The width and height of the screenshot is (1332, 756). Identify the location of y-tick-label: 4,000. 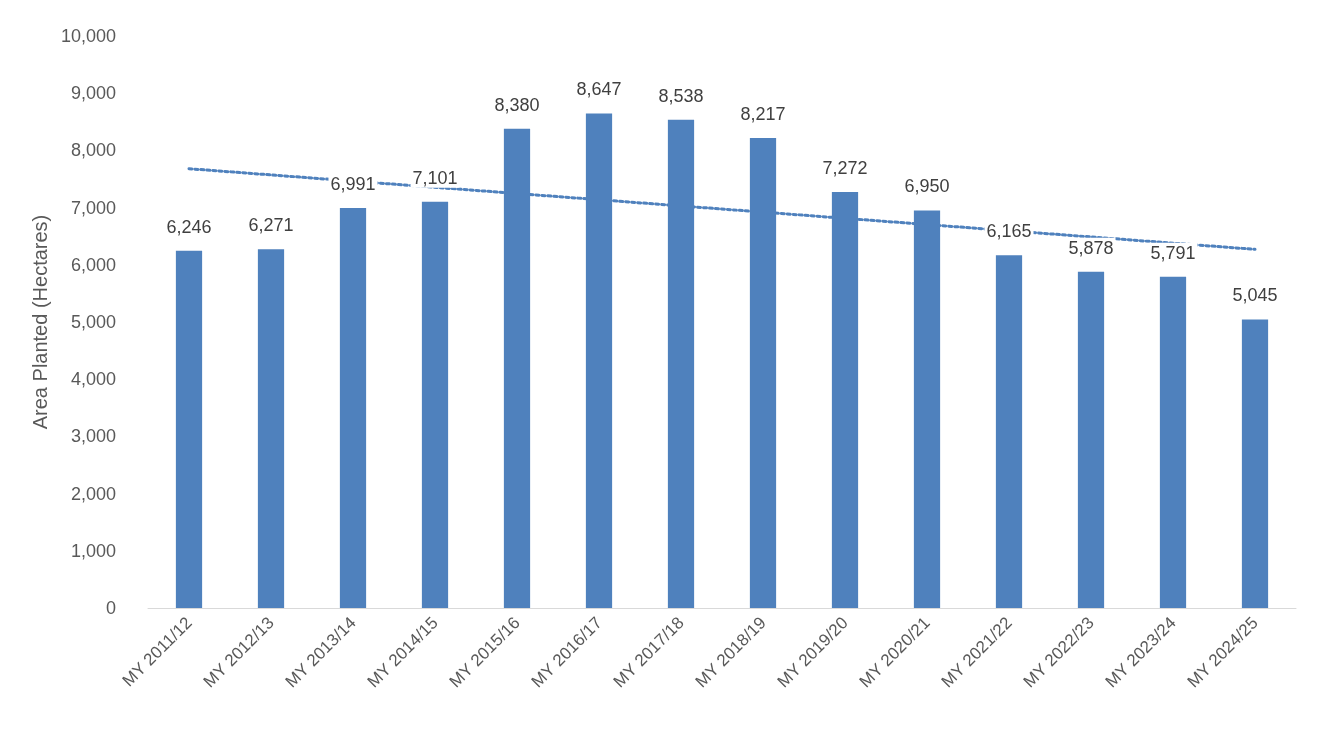
(93, 379).